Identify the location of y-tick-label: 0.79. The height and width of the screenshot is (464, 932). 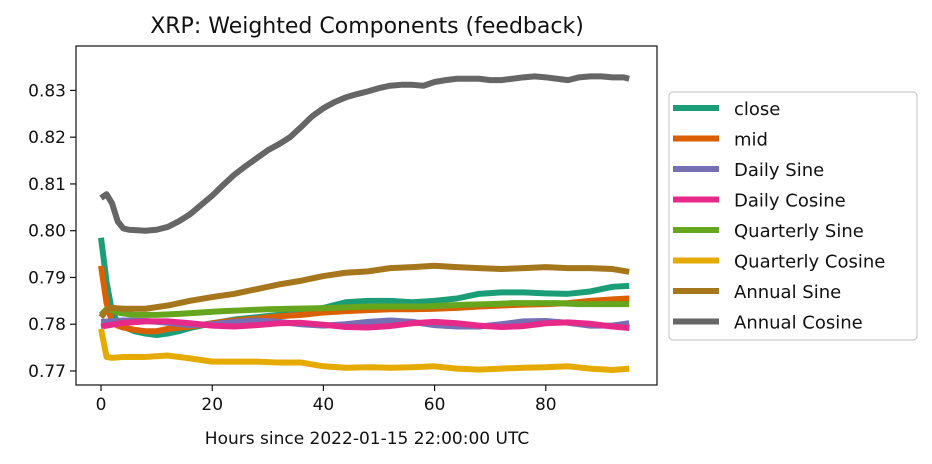
(47, 278).